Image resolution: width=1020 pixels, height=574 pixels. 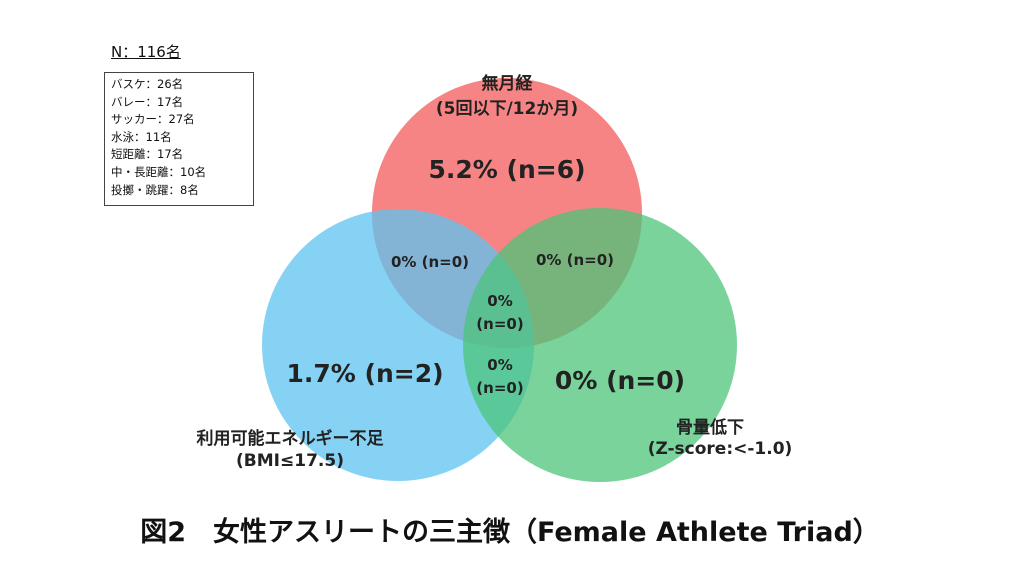 What do you see at coordinates (153, 119) in the screenshot?
I see `breakdown-row-soccer: サッカー：27名` at bounding box center [153, 119].